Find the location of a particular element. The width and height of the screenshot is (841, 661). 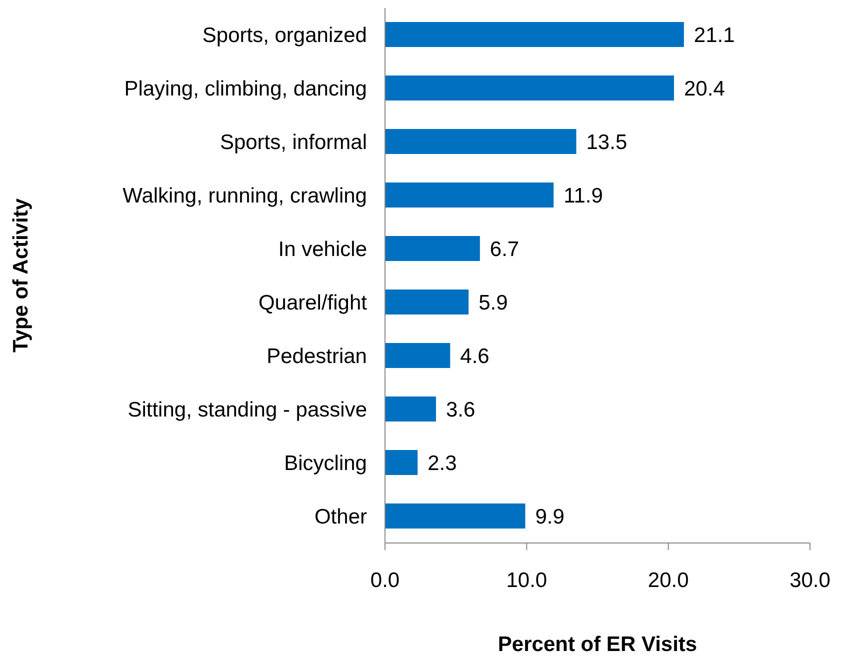

data-label: 9.9 is located at coordinates (549, 516).